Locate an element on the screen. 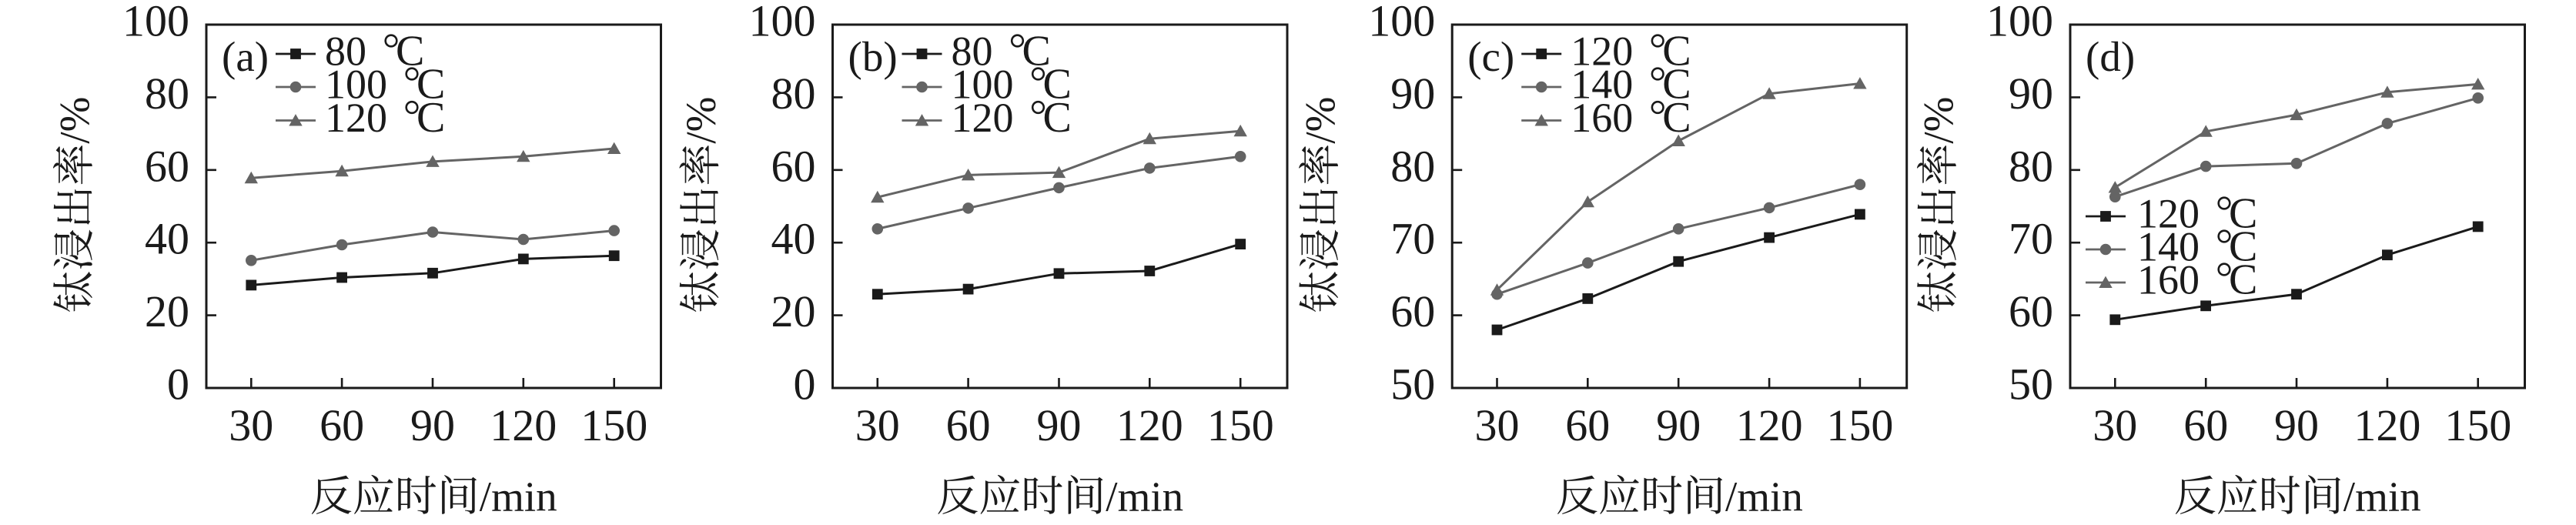 Image resolution: width=2576 pixels, height=525 pixels. svg-text: (b) is located at coordinates (873, 56).